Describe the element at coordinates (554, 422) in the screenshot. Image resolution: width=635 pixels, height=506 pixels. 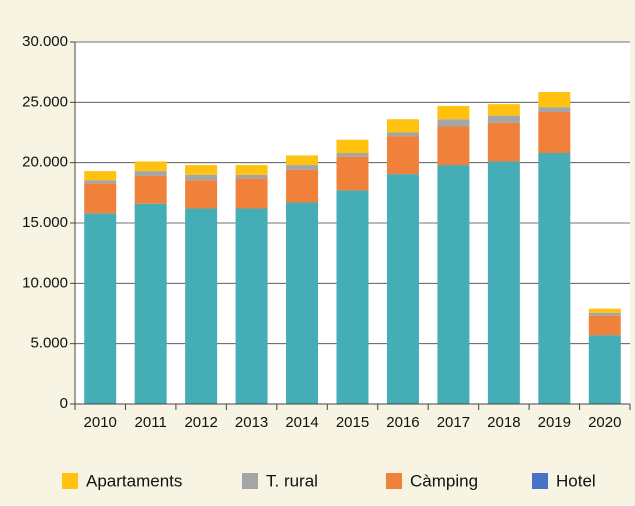
I see `x-tick-label: 2019` at that location.